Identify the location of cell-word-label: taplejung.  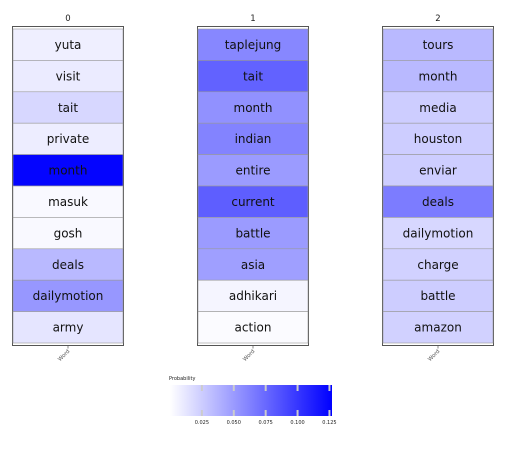
(253, 45).